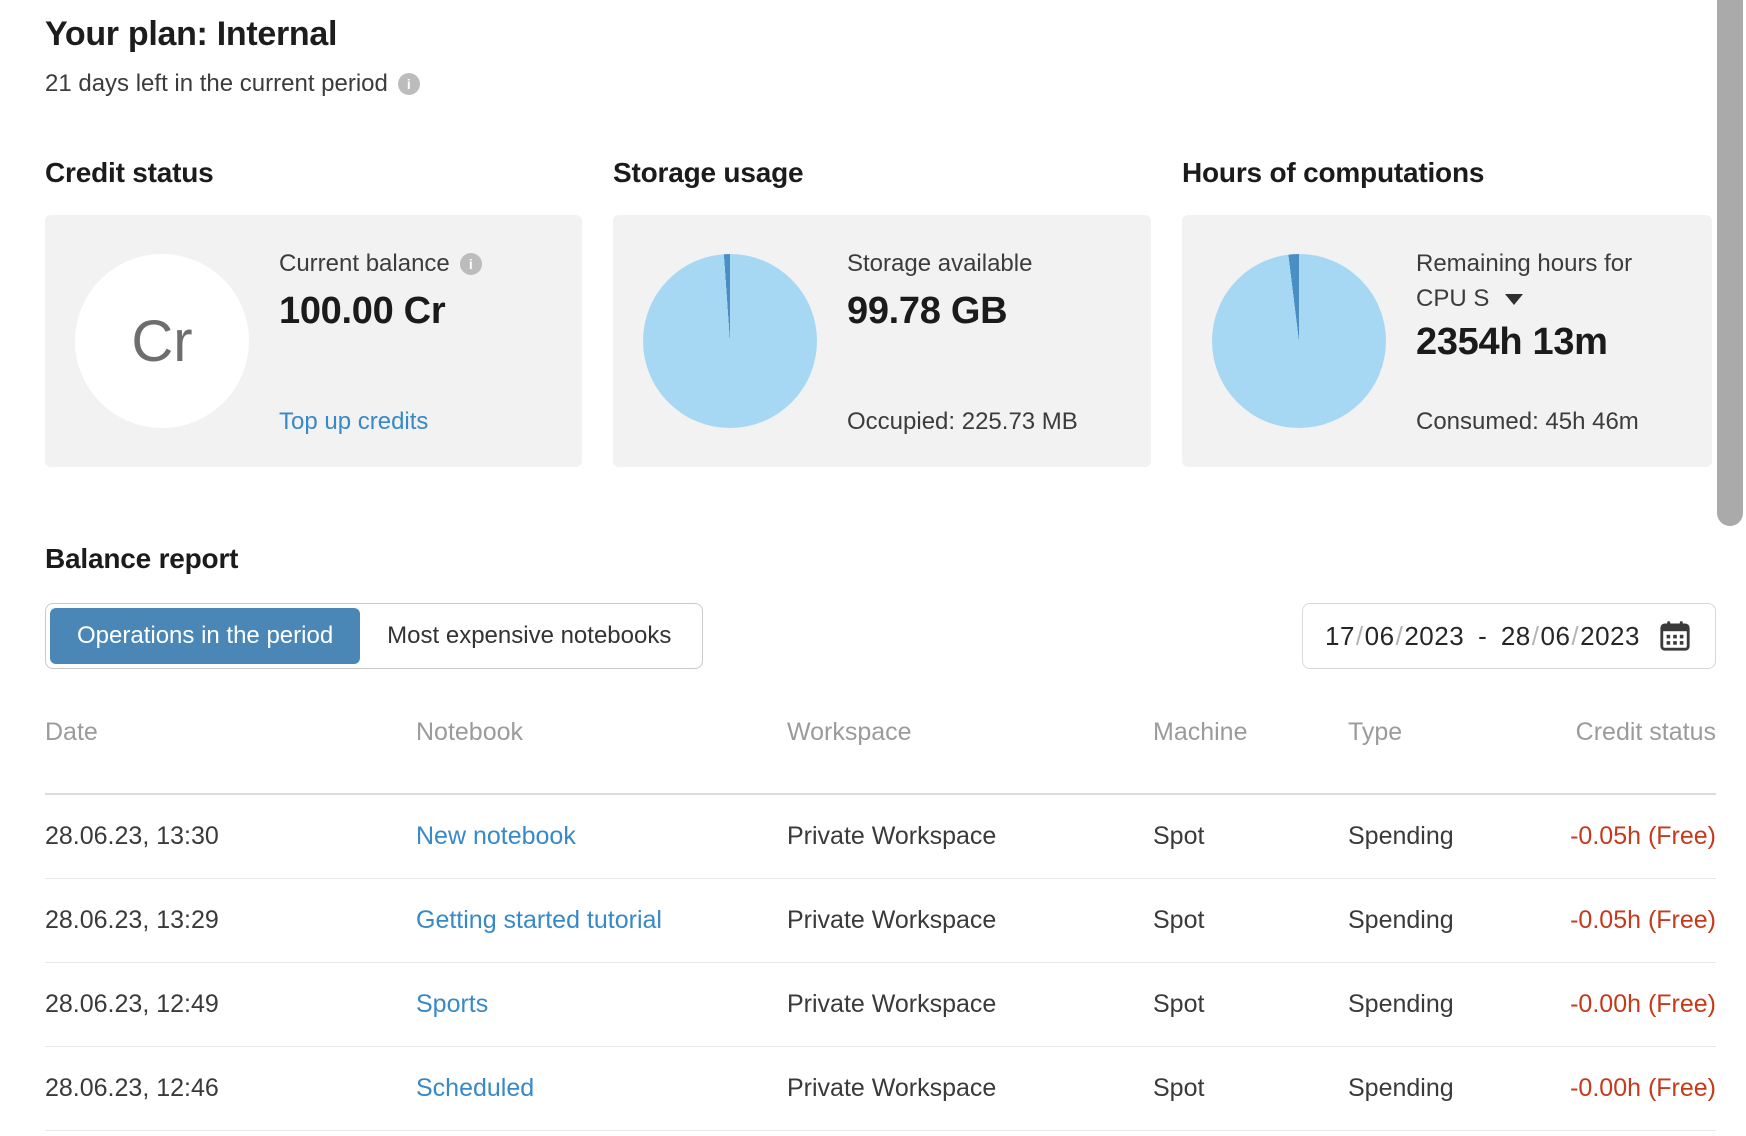 Image resolution: width=1746 pixels, height=1136 pixels. What do you see at coordinates (1524, 263) in the screenshot?
I see `remaining-hours-label: Remaining hours for` at bounding box center [1524, 263].